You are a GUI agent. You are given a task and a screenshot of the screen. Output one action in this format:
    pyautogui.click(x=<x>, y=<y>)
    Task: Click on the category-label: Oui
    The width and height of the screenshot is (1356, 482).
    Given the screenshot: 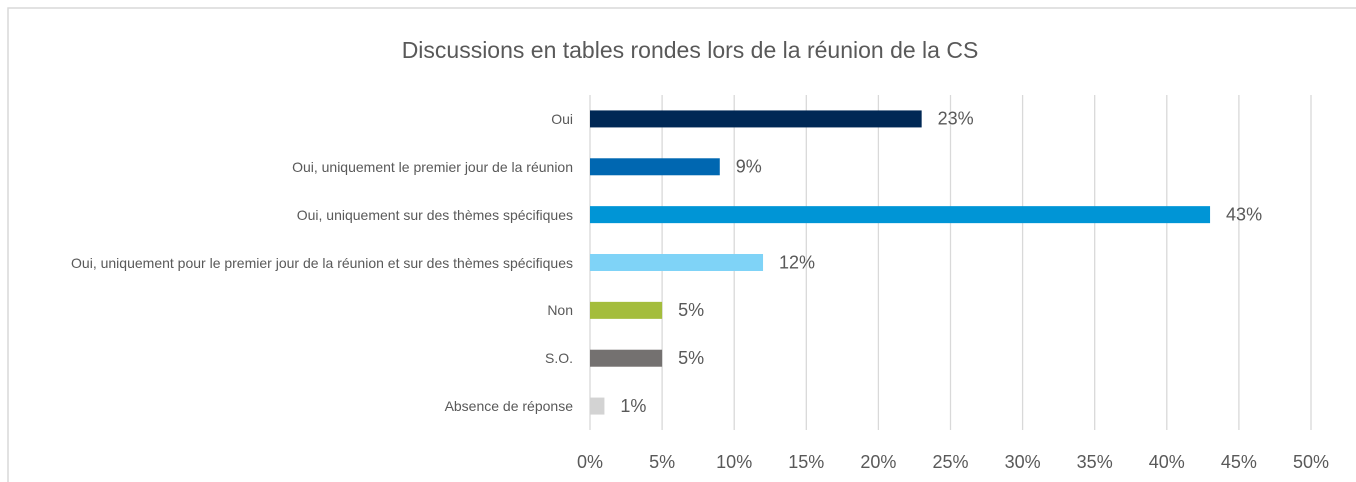 What is the action you would take?
    pyautogui.click(x=562, y=118)
    